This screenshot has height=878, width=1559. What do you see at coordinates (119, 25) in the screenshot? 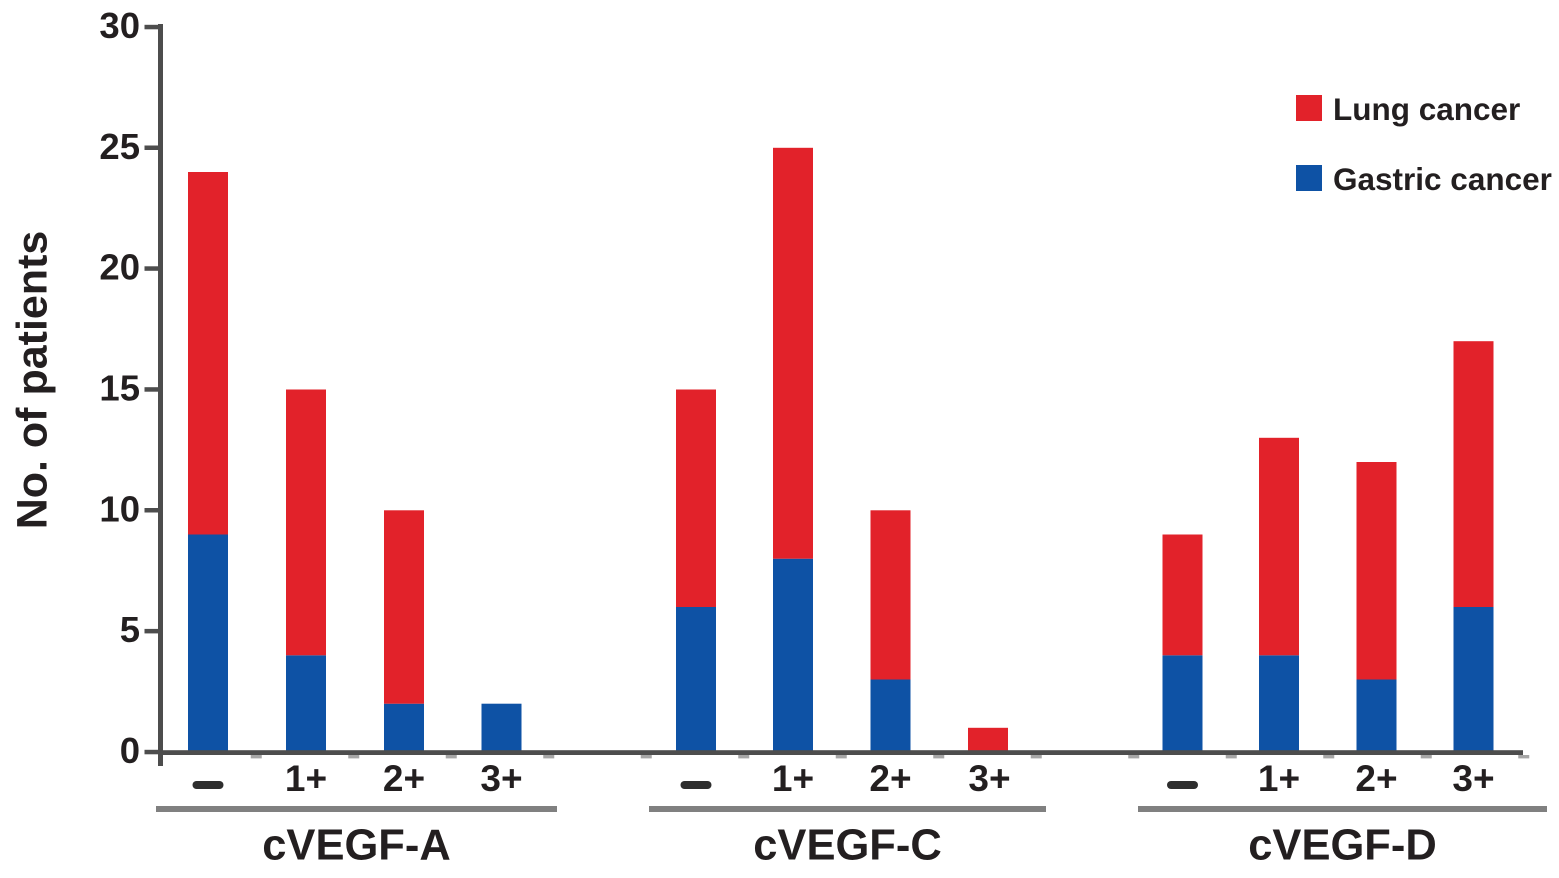
I see `svg-text: 30` at bounding box center [119, 25].